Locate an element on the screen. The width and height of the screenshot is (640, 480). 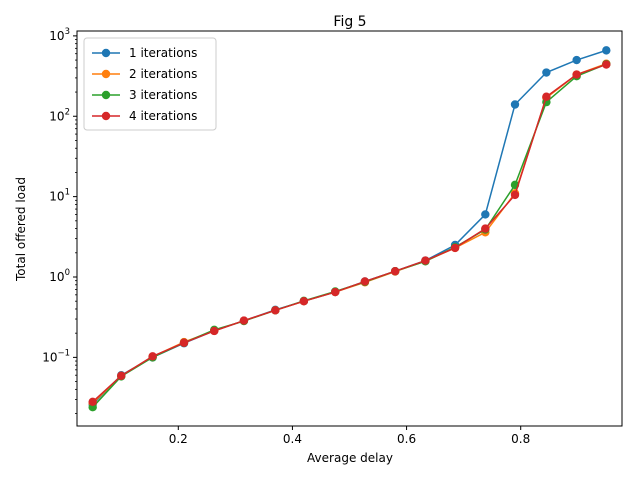
x-axis-ticks: 0.2 0.4 0.6 0.8 is located at coordinates (349, 436).